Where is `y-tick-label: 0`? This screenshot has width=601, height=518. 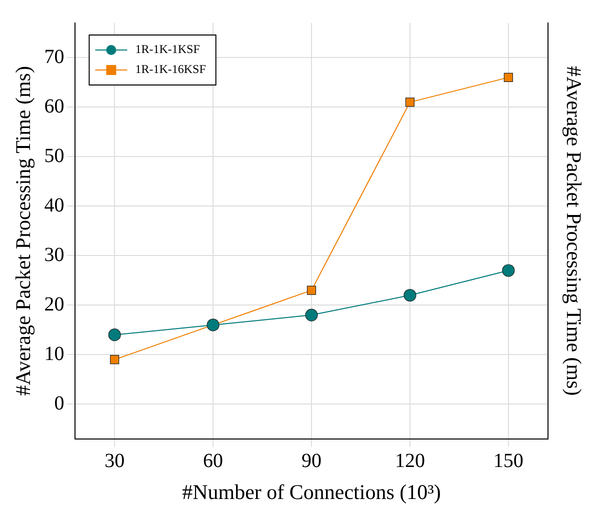 y-tick-label: 0 is located at coordinates (59, 403).